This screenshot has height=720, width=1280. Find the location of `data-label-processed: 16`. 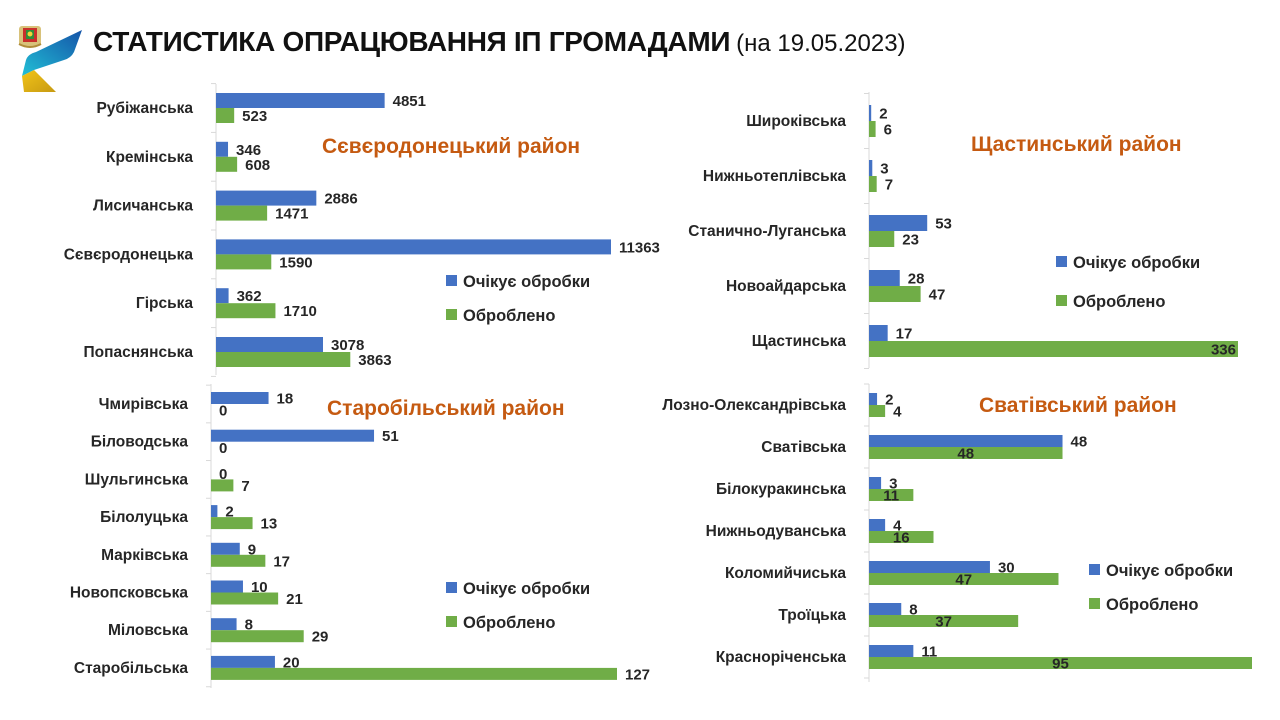

data-label-processed: 16 is located at coordinates (901, 538).